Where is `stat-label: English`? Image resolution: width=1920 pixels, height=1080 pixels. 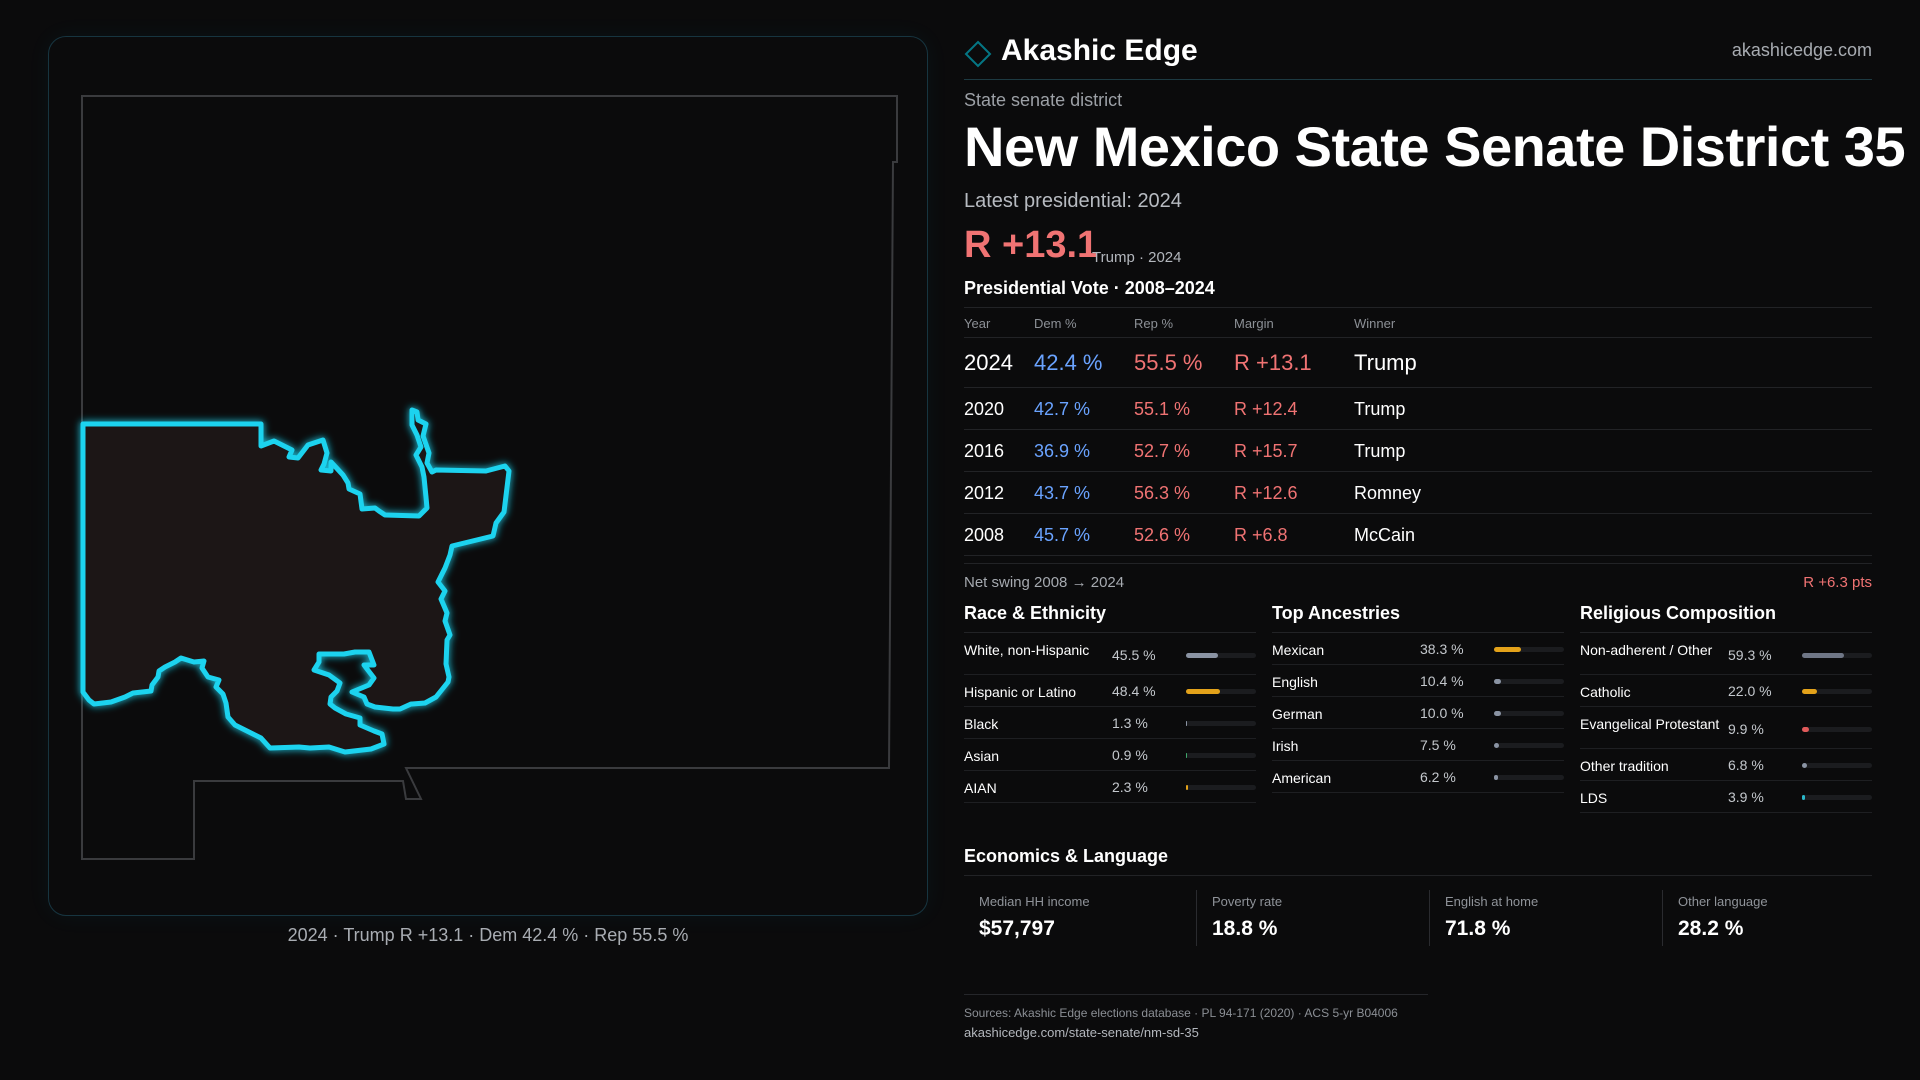
stat-label: English is located at coordinates (1295, 682).